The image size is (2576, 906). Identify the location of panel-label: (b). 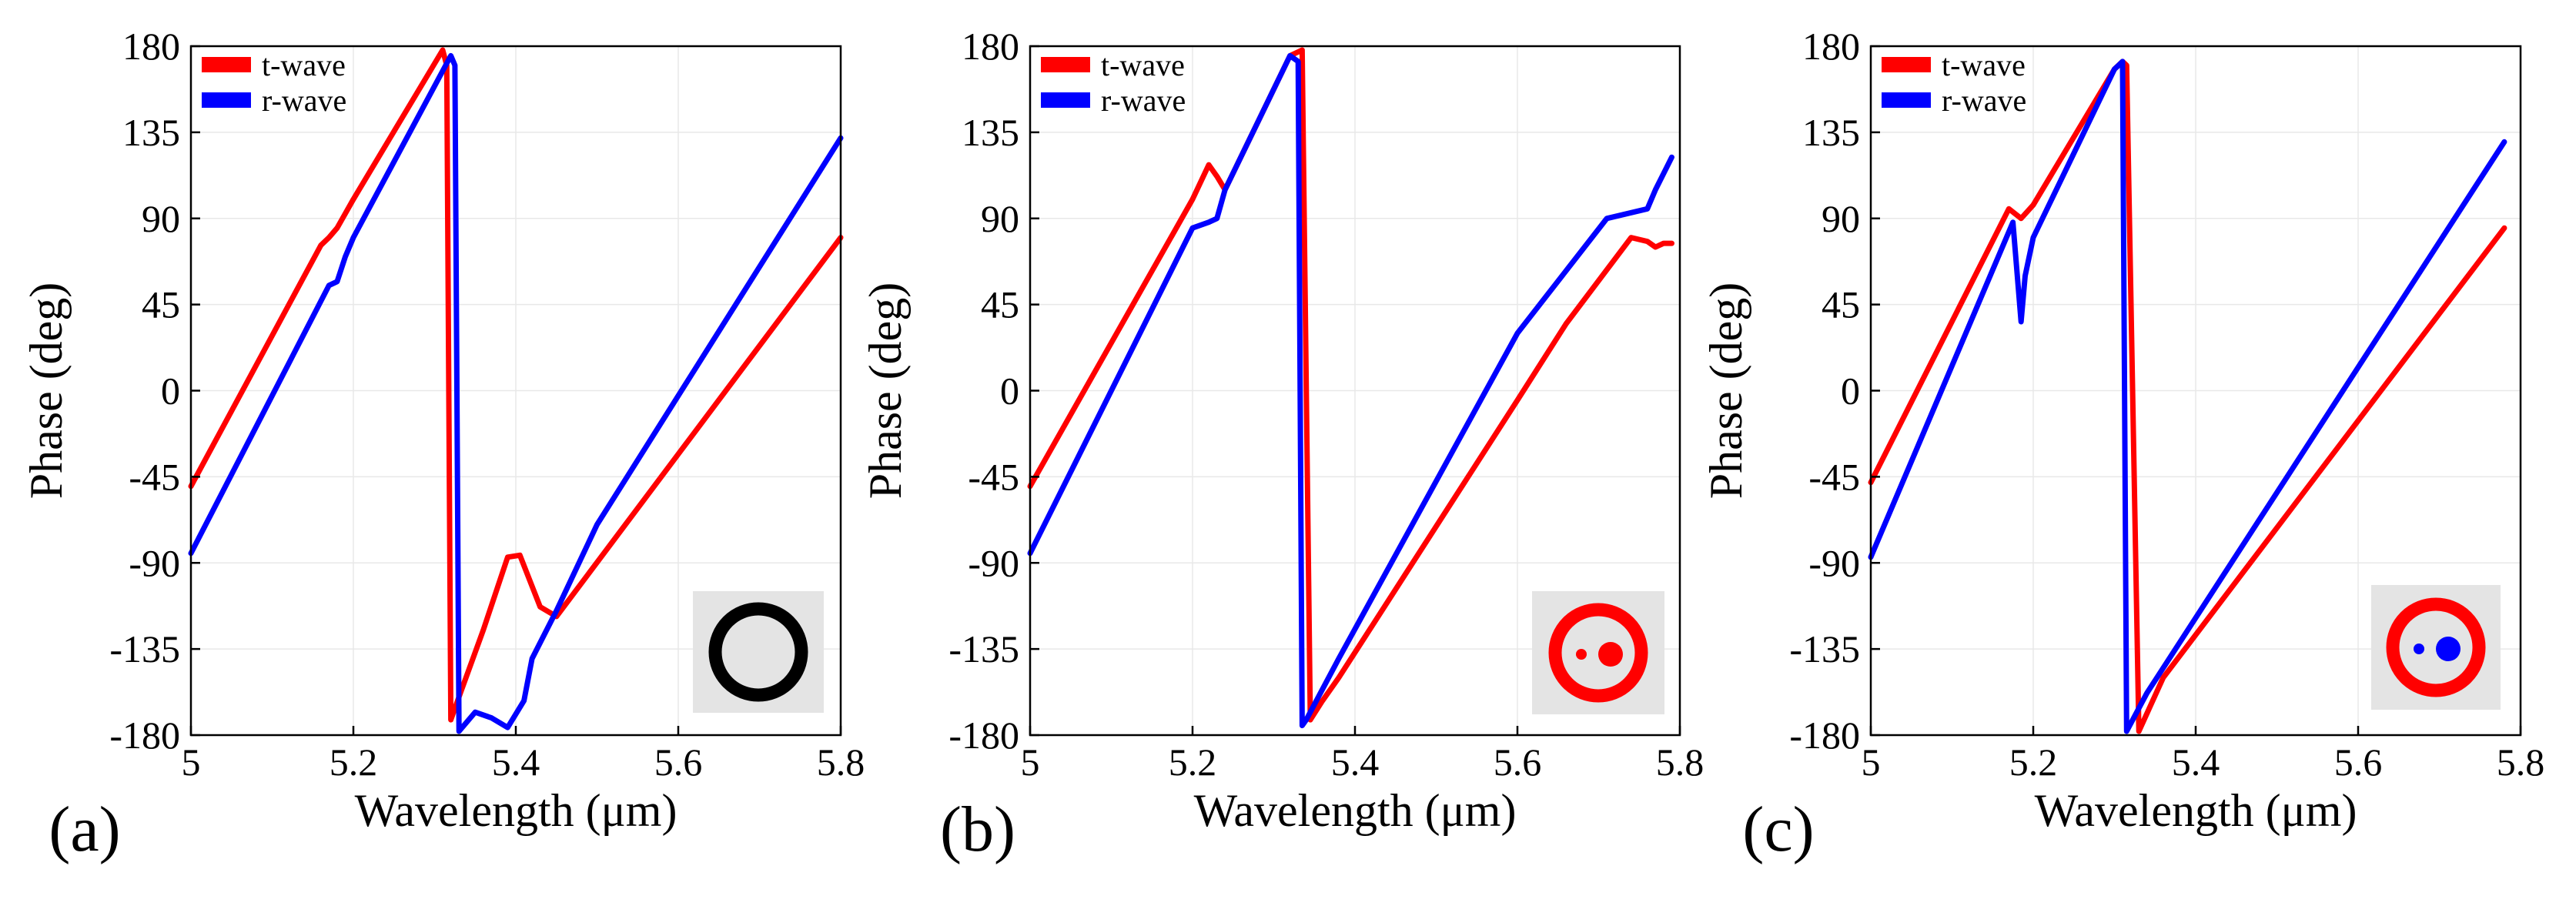
(977, 830).